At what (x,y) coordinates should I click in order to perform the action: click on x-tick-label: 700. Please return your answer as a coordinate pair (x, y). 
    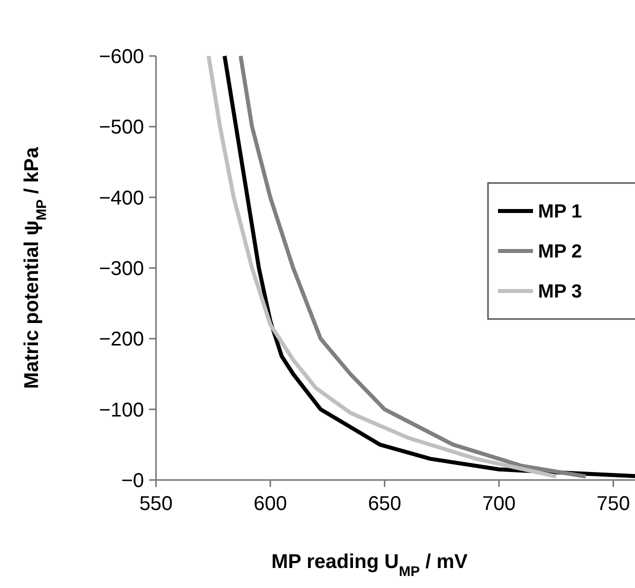
    Looking at the image, I should click on (499, 504).